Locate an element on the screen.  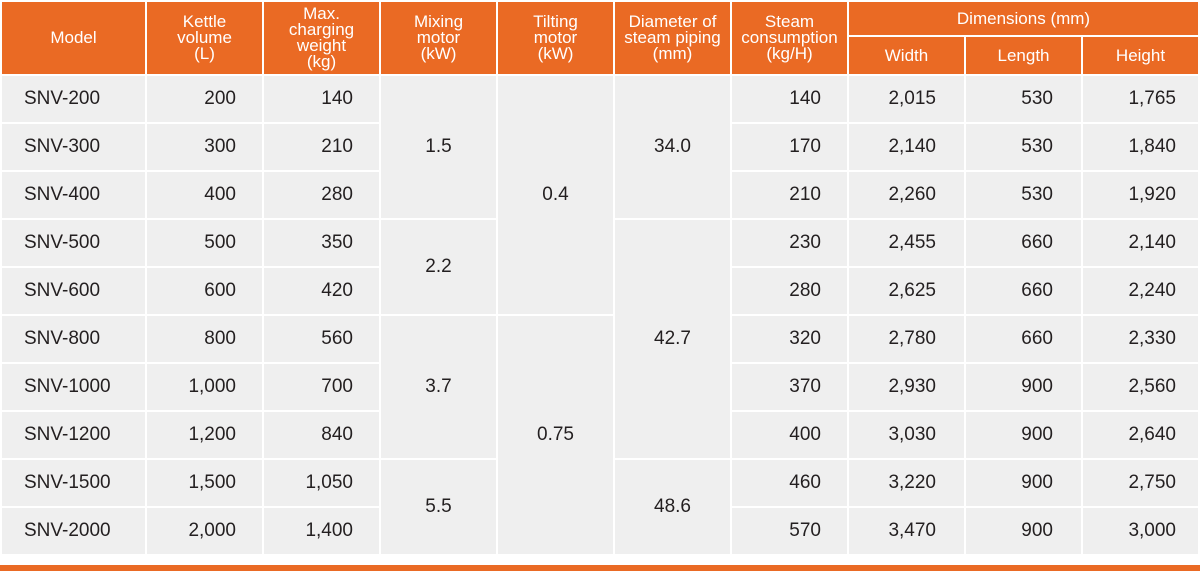
header-line: (kg/H) is located at coordinates (789, 53).